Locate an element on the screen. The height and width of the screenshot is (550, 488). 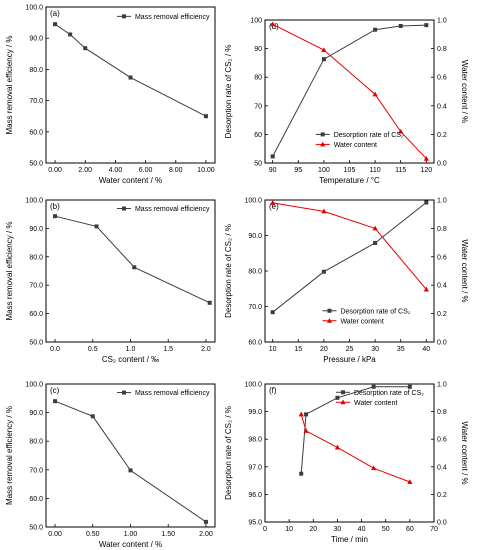
x-axis-label: CS₂ content / ‰ is located at coordinates (130, 359).